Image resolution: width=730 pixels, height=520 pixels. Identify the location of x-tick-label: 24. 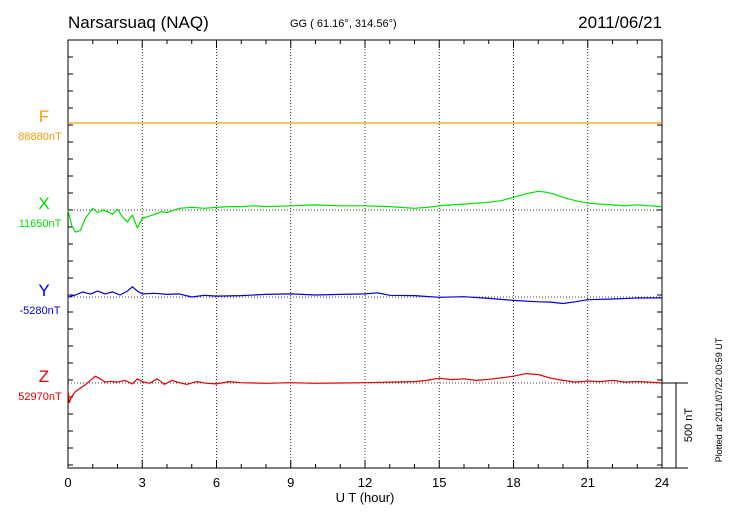
(662, 482).